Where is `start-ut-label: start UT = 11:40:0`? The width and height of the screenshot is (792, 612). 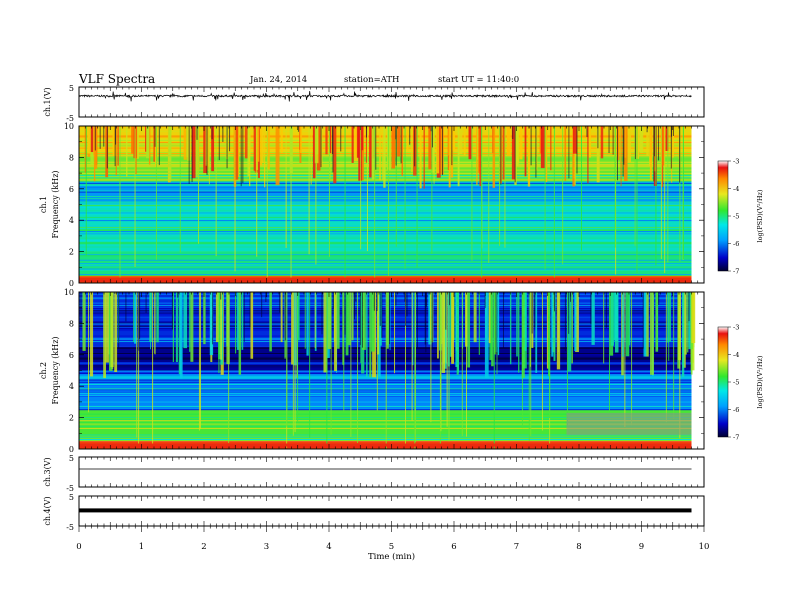 start-ut-label: start UT = 11:40:0 is located at coordinates (479, 80).